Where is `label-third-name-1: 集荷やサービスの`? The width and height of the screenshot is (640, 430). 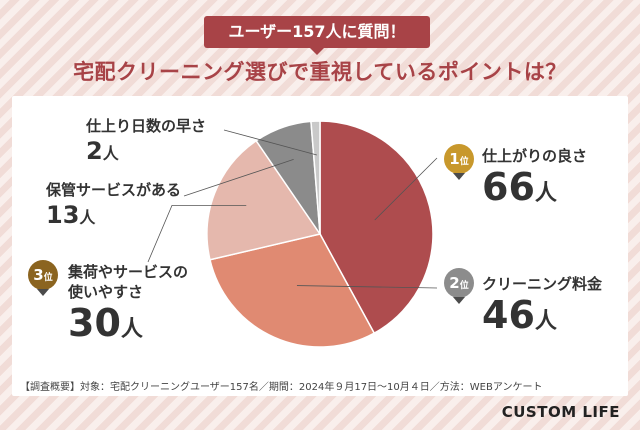
label-third-name-1: 集荷やサービスの is located at coordinates (128, 272).